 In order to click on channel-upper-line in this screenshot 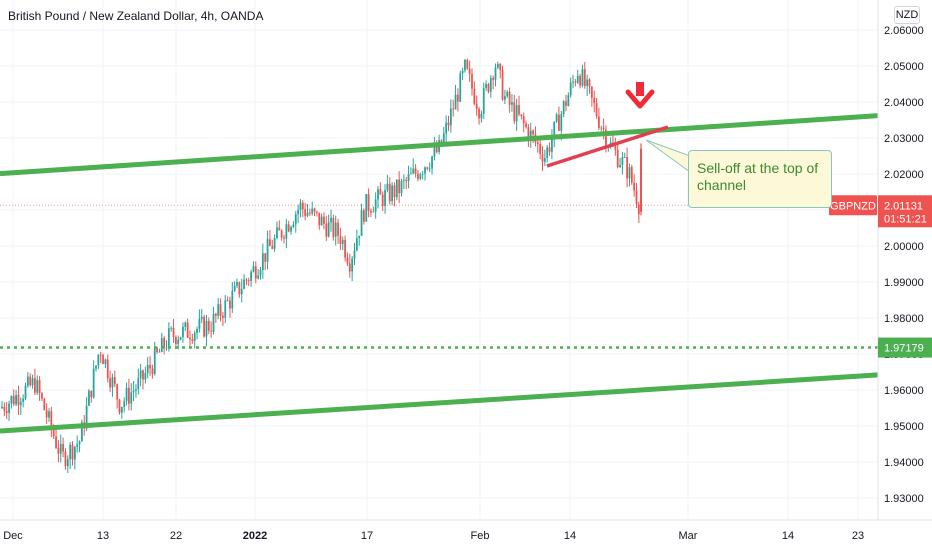, I will do `click(439, 145)`.